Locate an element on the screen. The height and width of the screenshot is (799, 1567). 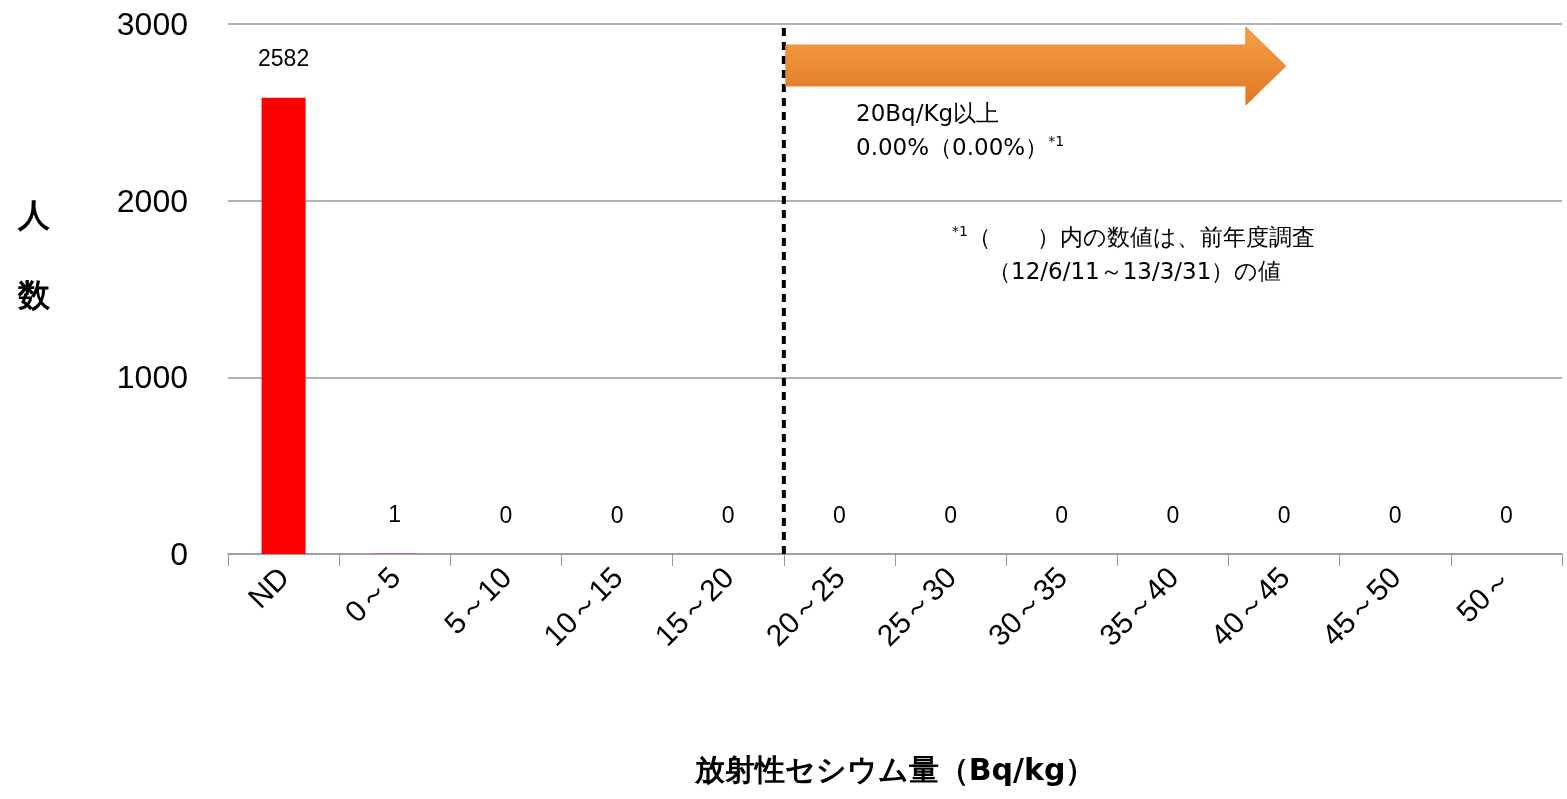
y-tick-label: 0 is located at coordinates (179, 554).